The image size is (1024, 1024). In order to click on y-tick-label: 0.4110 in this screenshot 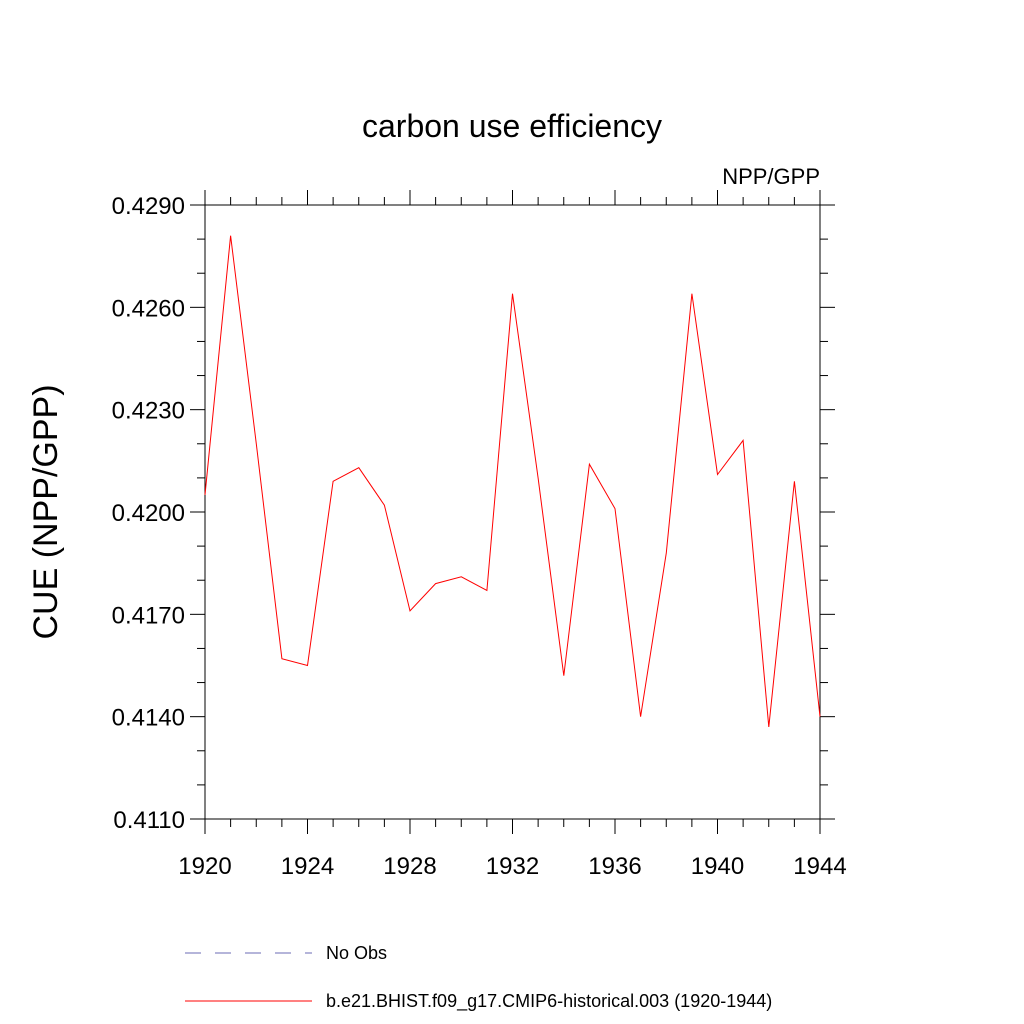, I will do `click(149, 820)`.